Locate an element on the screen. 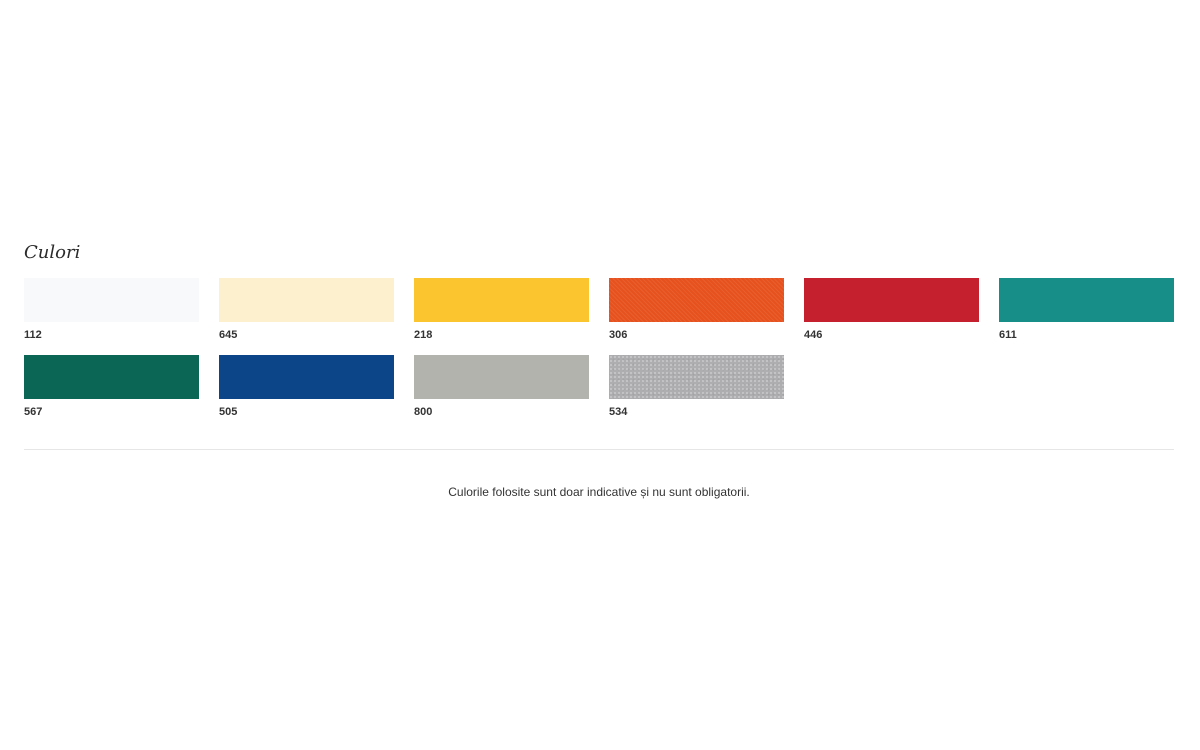  swatch-code: 306 is located at coordinates (618, 335).